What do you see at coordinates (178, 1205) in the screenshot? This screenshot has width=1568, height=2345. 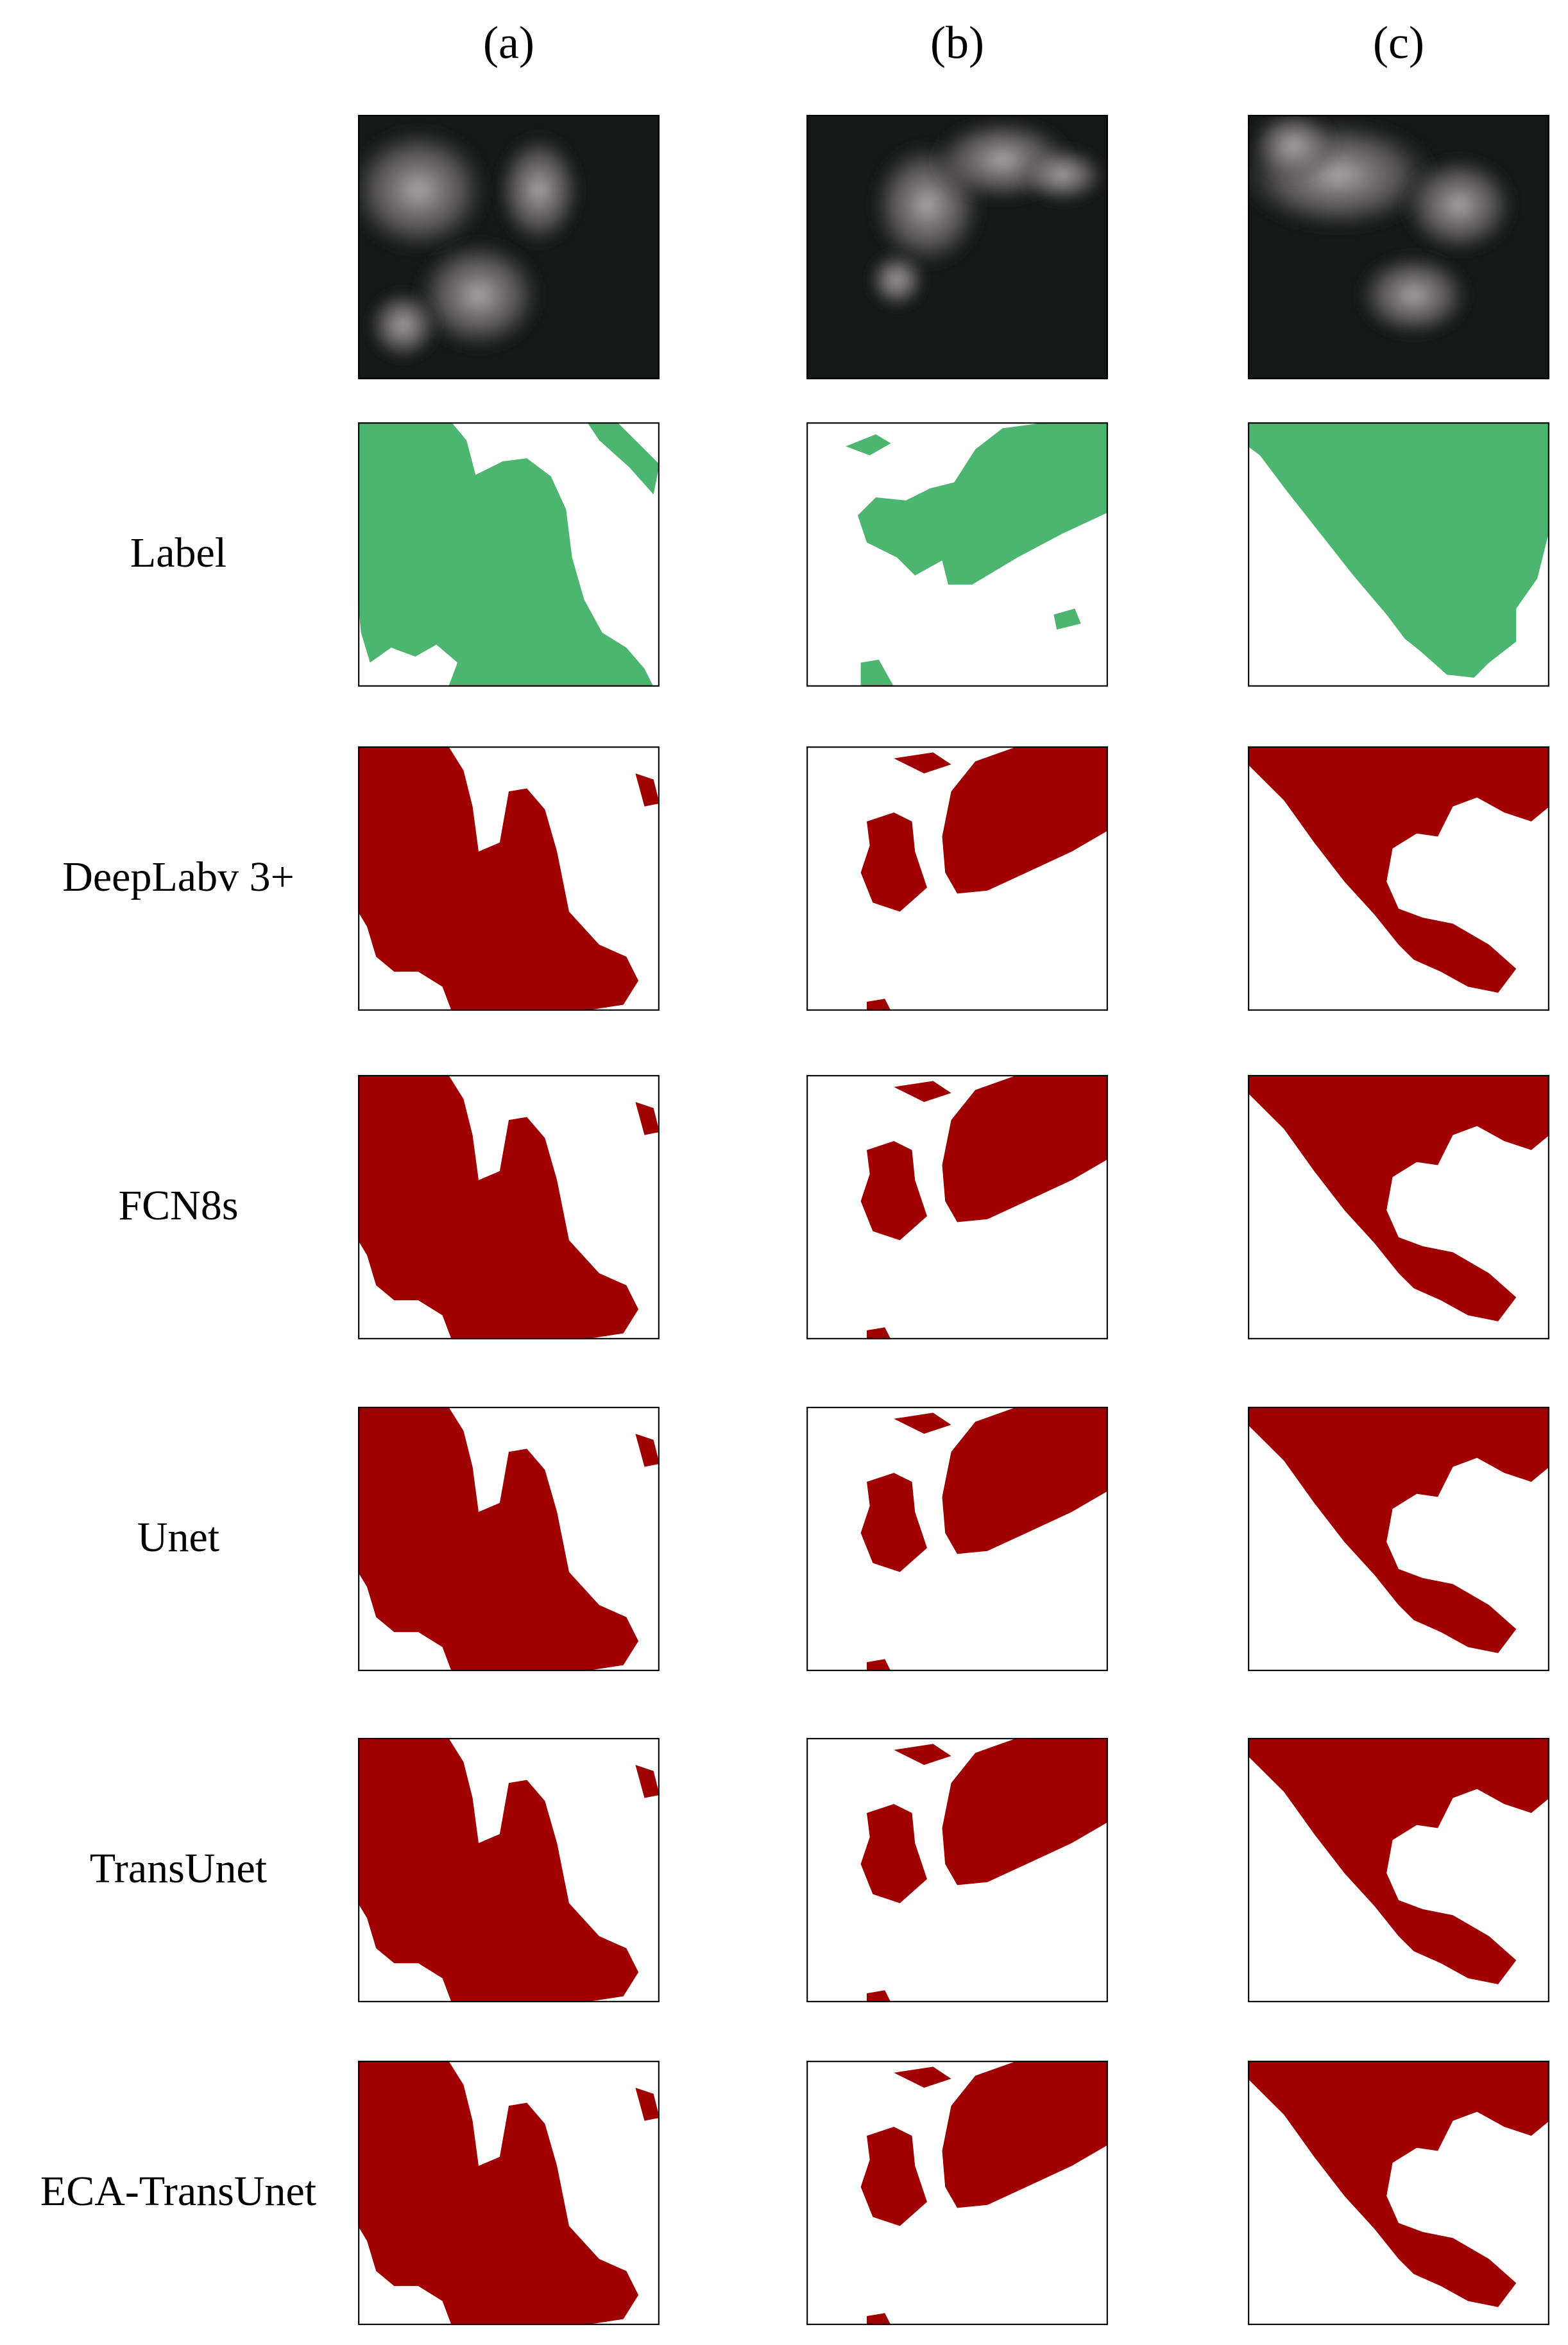 I see `row-label: FCN8s` at bounding box center [178, 1205].